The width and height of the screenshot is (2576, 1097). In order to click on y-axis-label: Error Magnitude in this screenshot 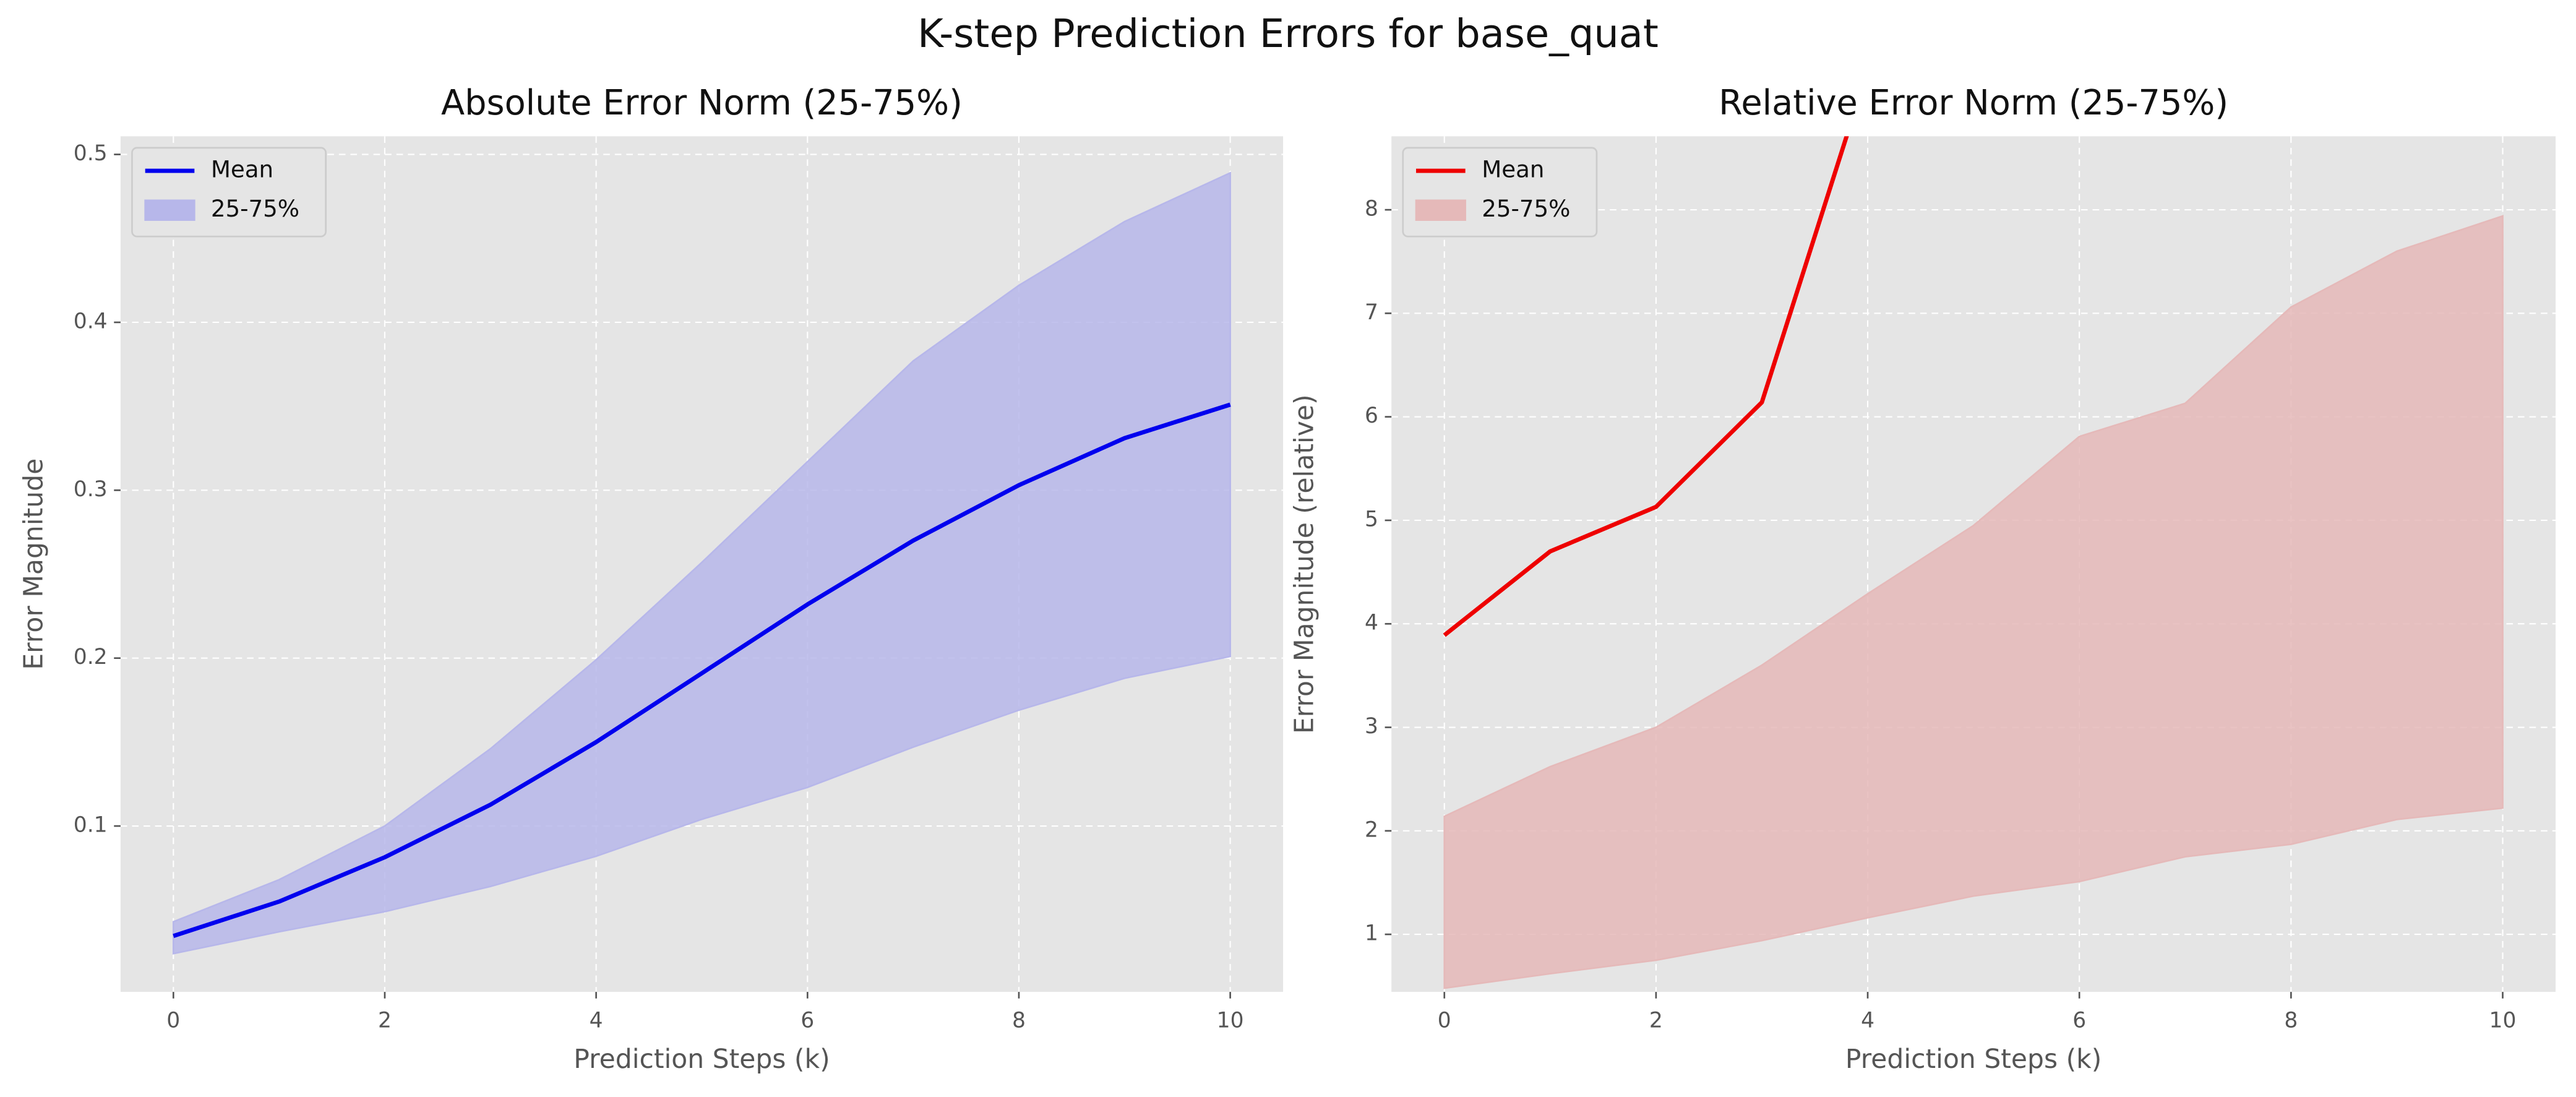, I will do `click(34, 564)`.